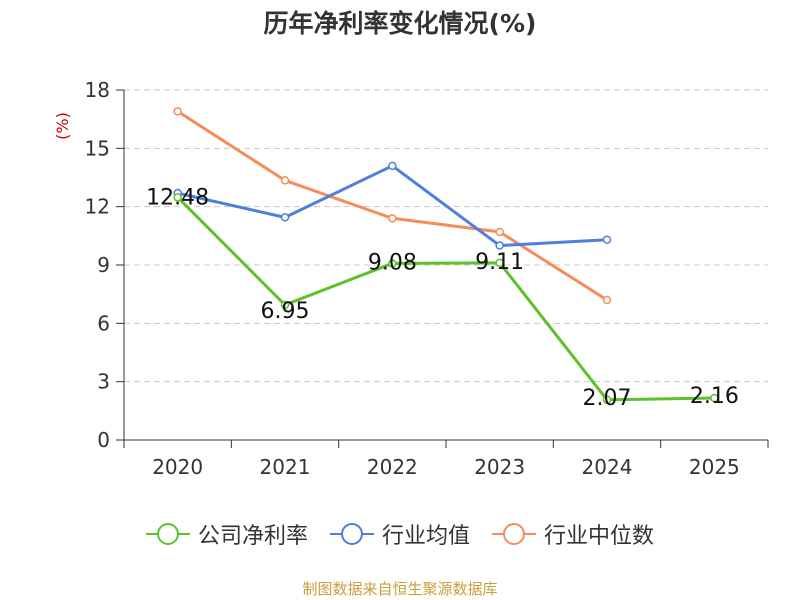 This screenshot has height=600, width=800. Describe the element at coordinates (103, 265) in the screenshot. I see `y-tick-label: 9` at that location.